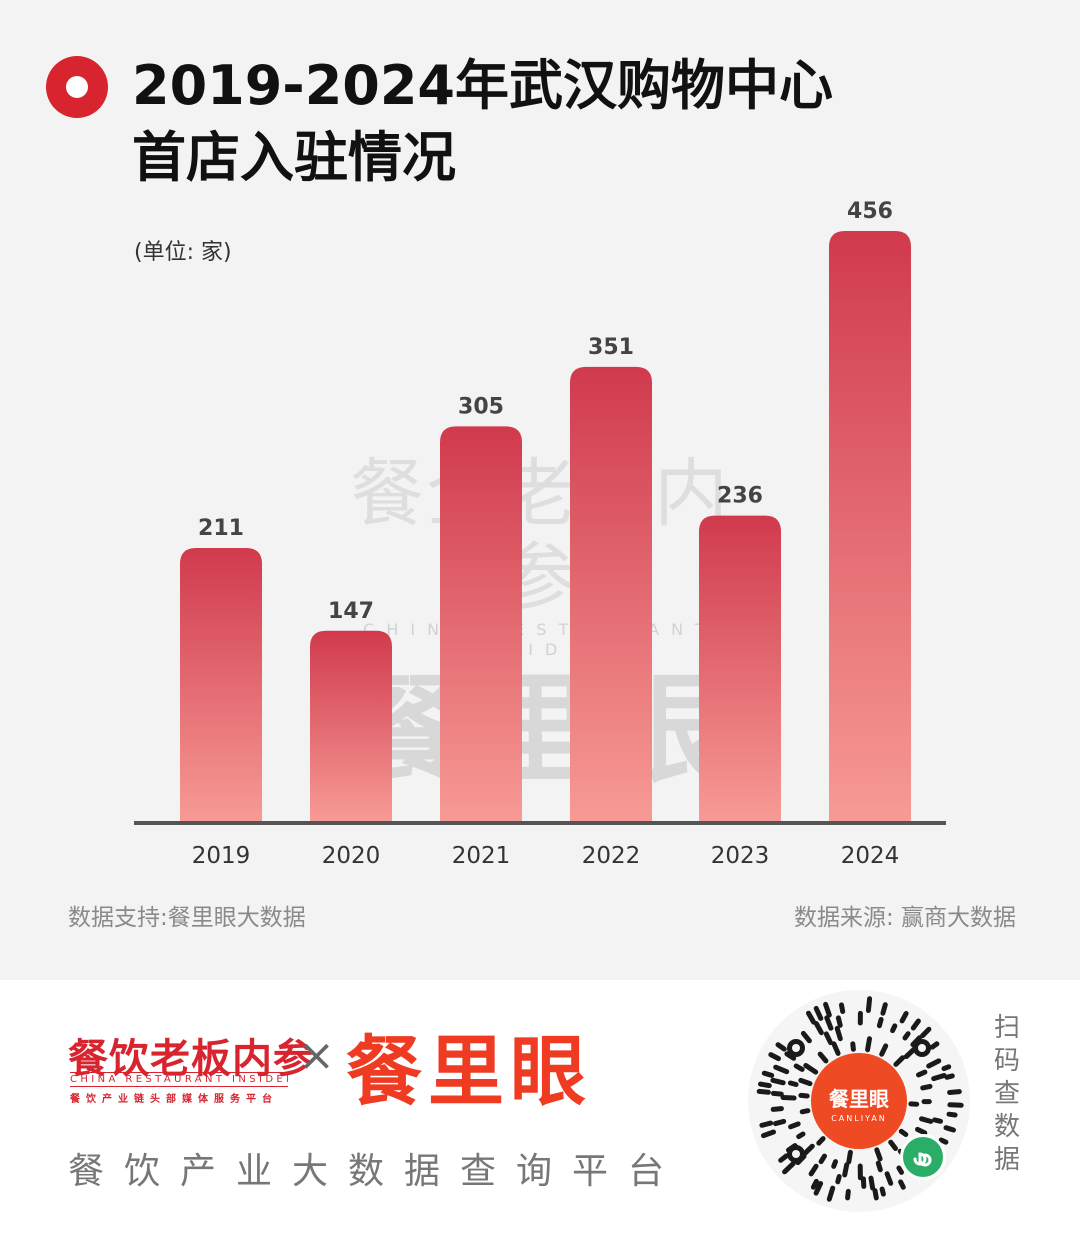 The width and height of the screenshot is (1080, 1234). What do you see at coordinates (77, 87) in the screenshot?
I see `red-ring-icon` at bounding box center [77, 87].